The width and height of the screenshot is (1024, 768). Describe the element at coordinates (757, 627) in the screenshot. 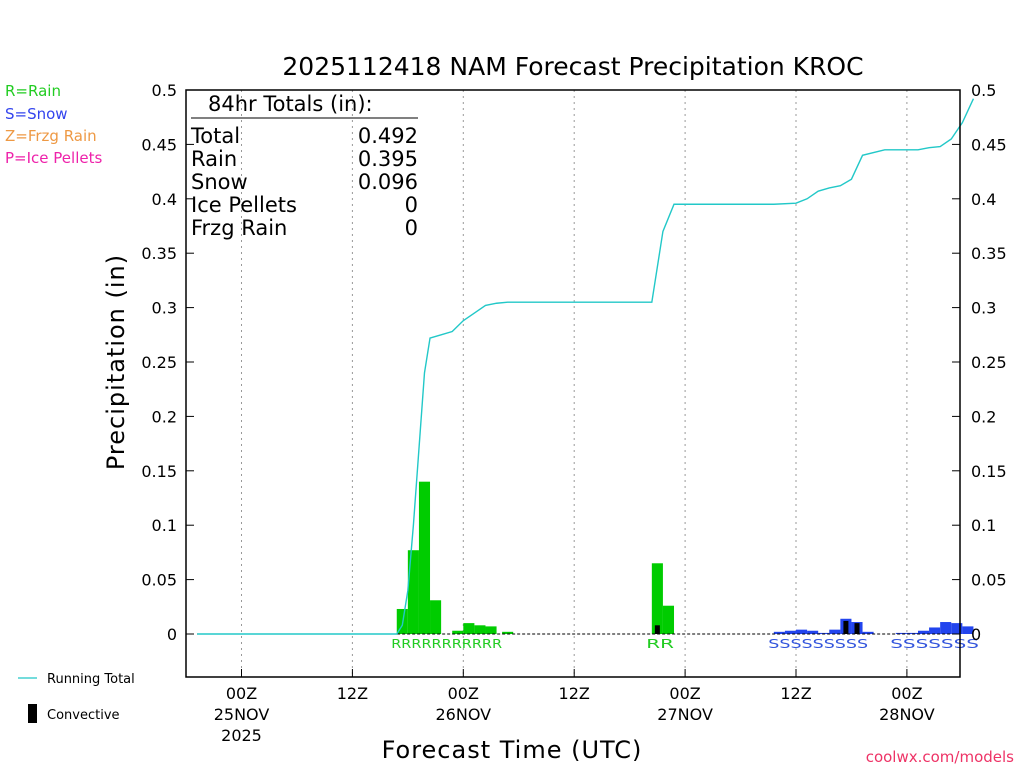

I see `convective-series` at that location.